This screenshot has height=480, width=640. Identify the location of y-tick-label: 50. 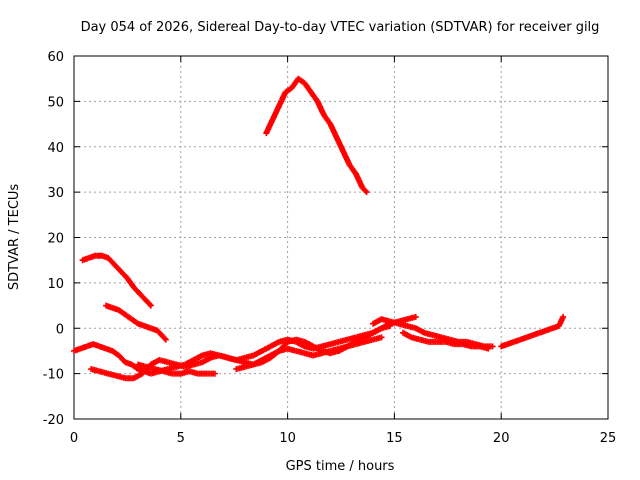
(55, 102).